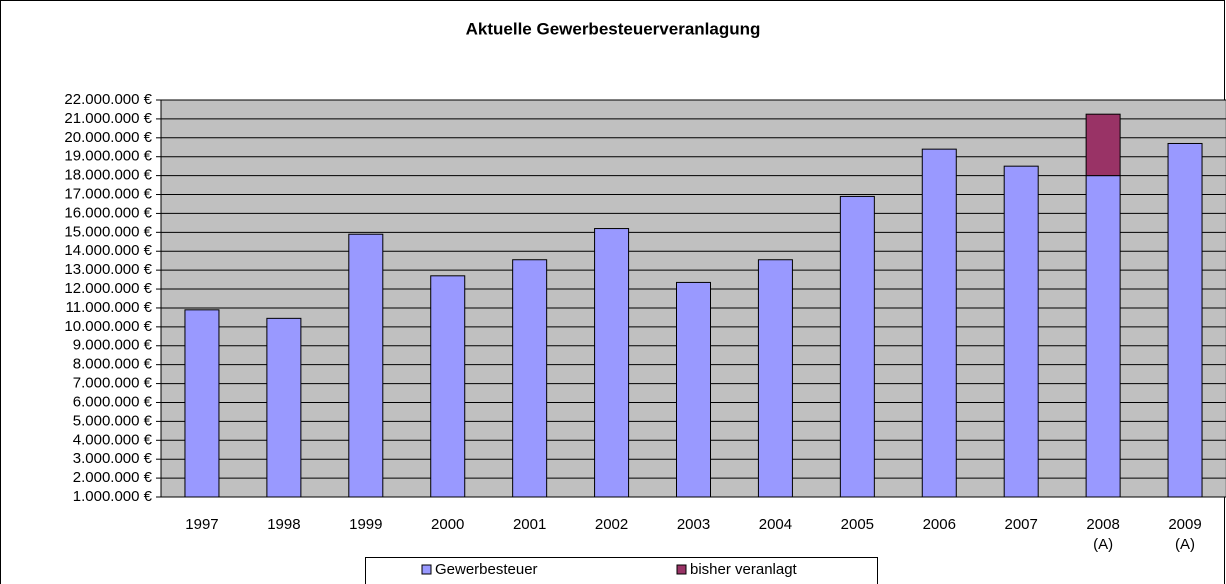  Describe the element at coordinates (108, 99) in the screenshot. I see `y-tick-label: 22.000.000 €` at that location.